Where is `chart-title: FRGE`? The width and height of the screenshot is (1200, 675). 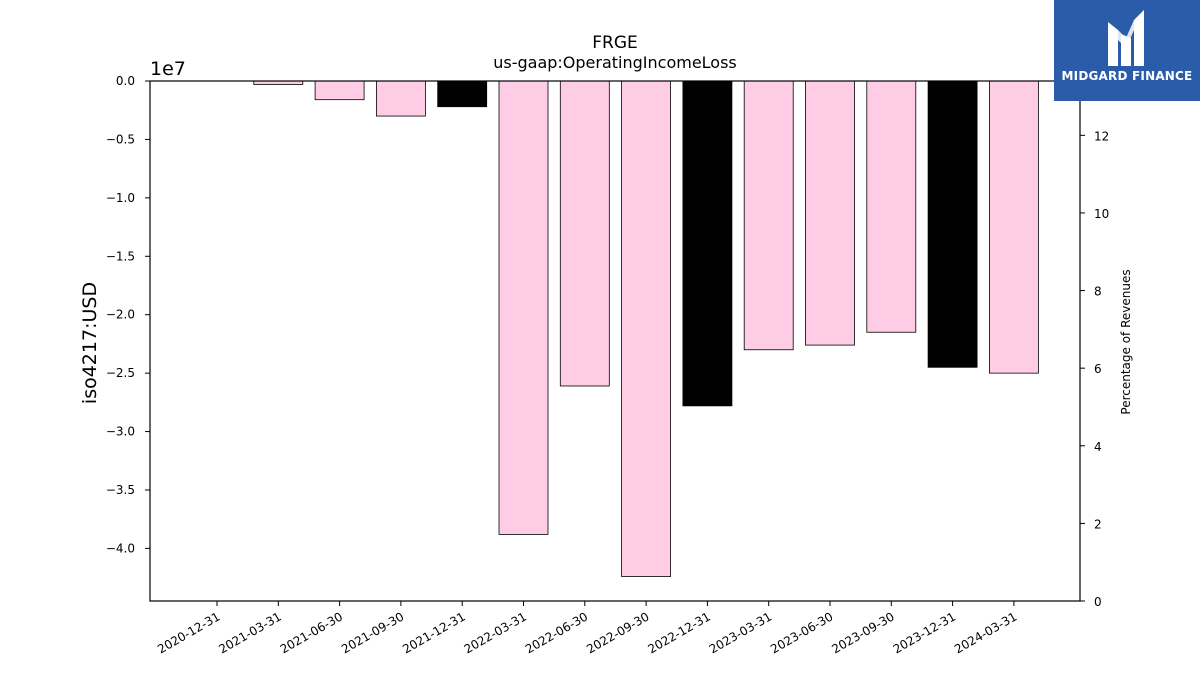
chart-title: FRGE is located at coordinates (615, 43).